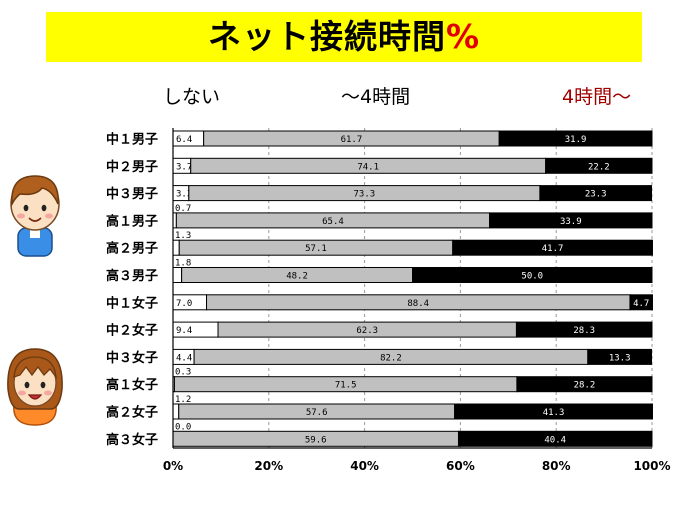  Describe the element at coordinates (132, 167) in the screenshot. I see `category-label: 中２男子` at that location.